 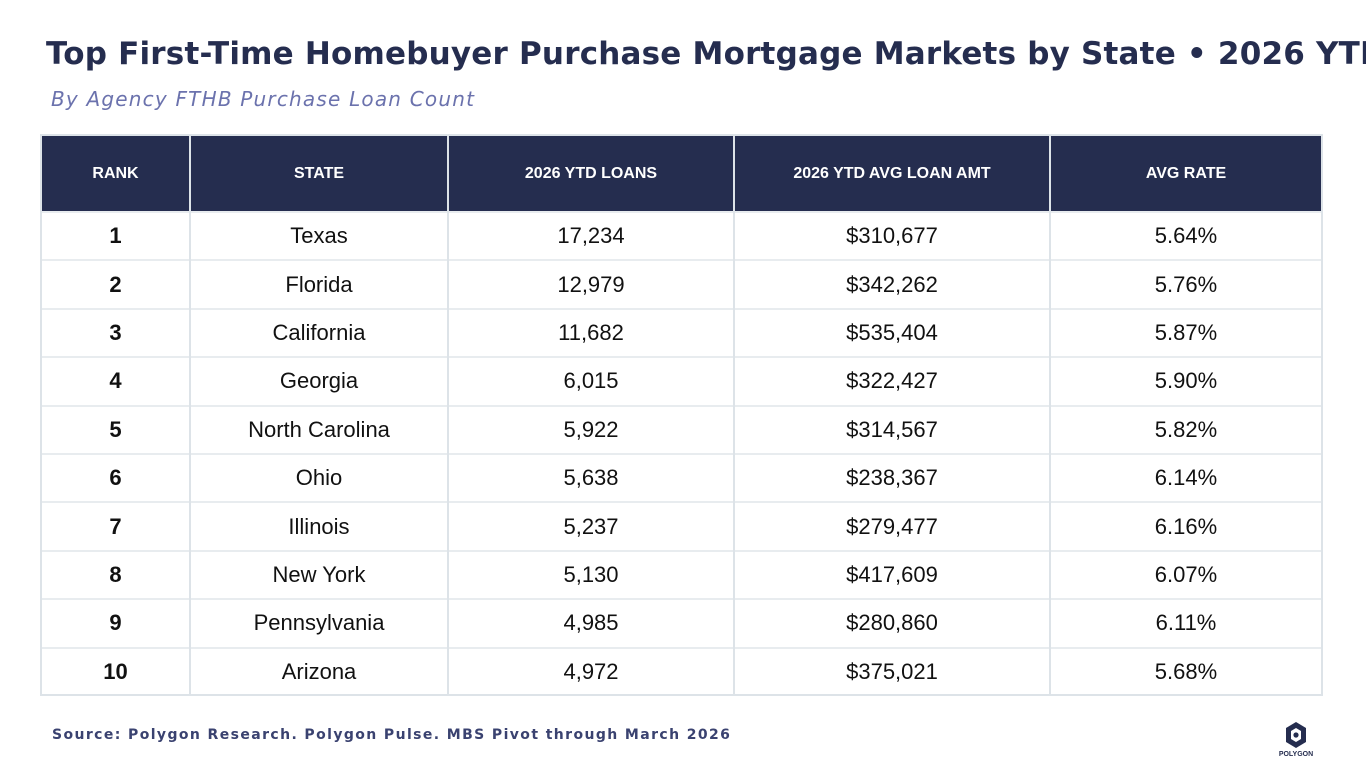 I want to click on table-cell: North Carolina, so click(x=319, y=429).